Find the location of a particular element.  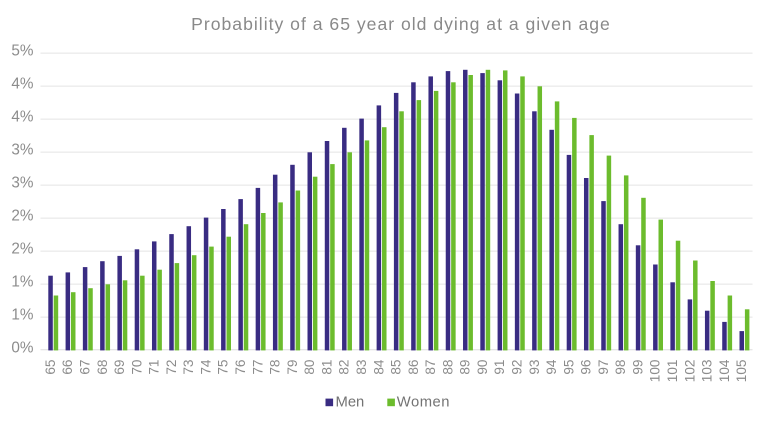

svg-text: 93 is located at coordinates (534, 367).